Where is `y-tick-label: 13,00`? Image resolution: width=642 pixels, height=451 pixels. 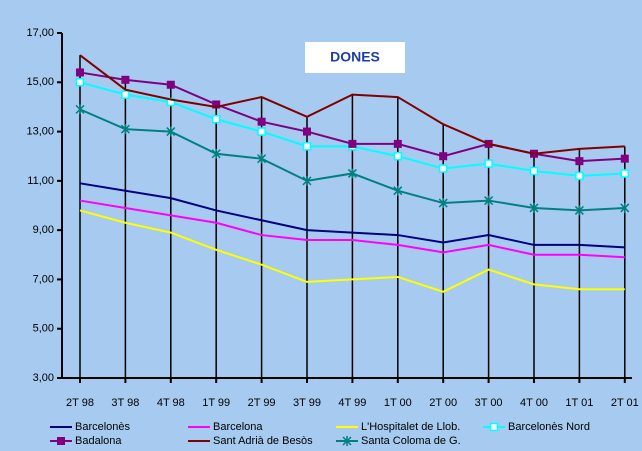
y-tick-label: 13,00 is located at coordinates (40, 131).